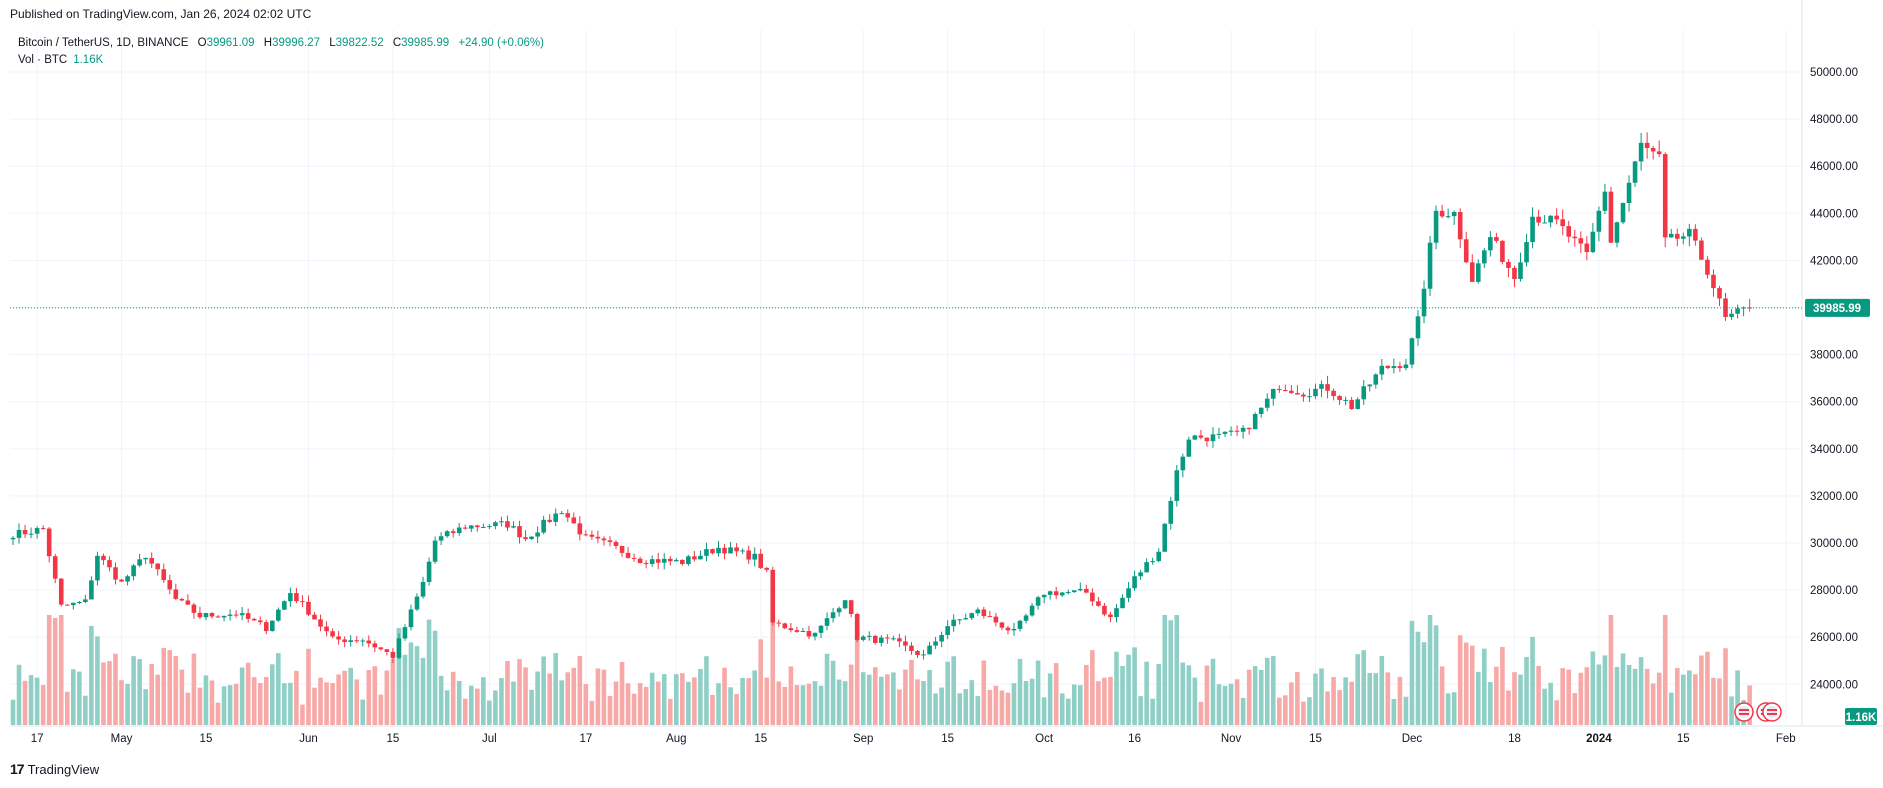  What do you see at coordinates (103, 43) in the screenshot?
I see `symbol-label: Bitcoin / TetherUS, 1D, BINANCE` at bounding box center [103, 43].